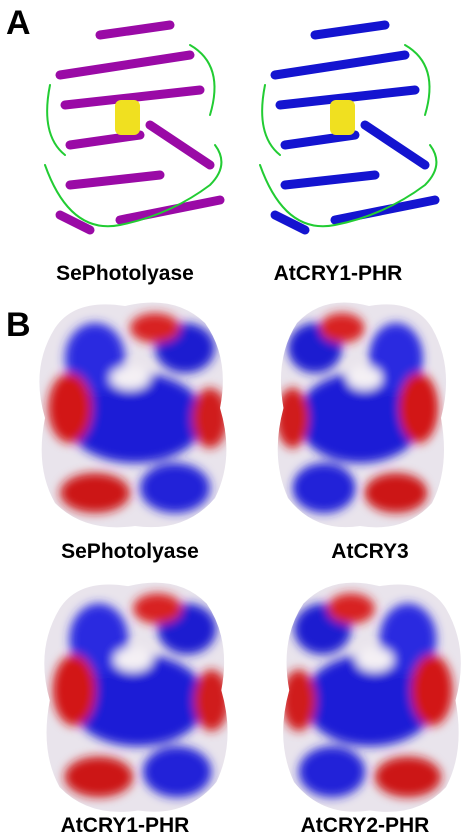 Image resolution: width=474 pixels, height=840 pixels. I want to click on surface-label: AtCRY1-PHR, so click(125, 825).